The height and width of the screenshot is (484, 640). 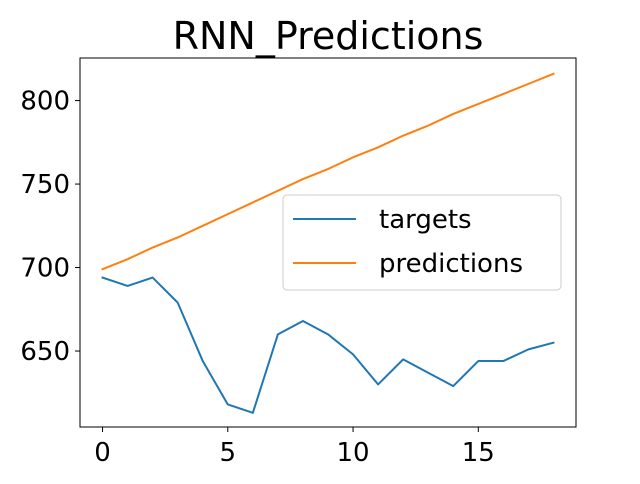 What do you see at coordinates (45, 352) in the screenshot?
I see `y-tick-label: 650` at bounding box center [45, 352].